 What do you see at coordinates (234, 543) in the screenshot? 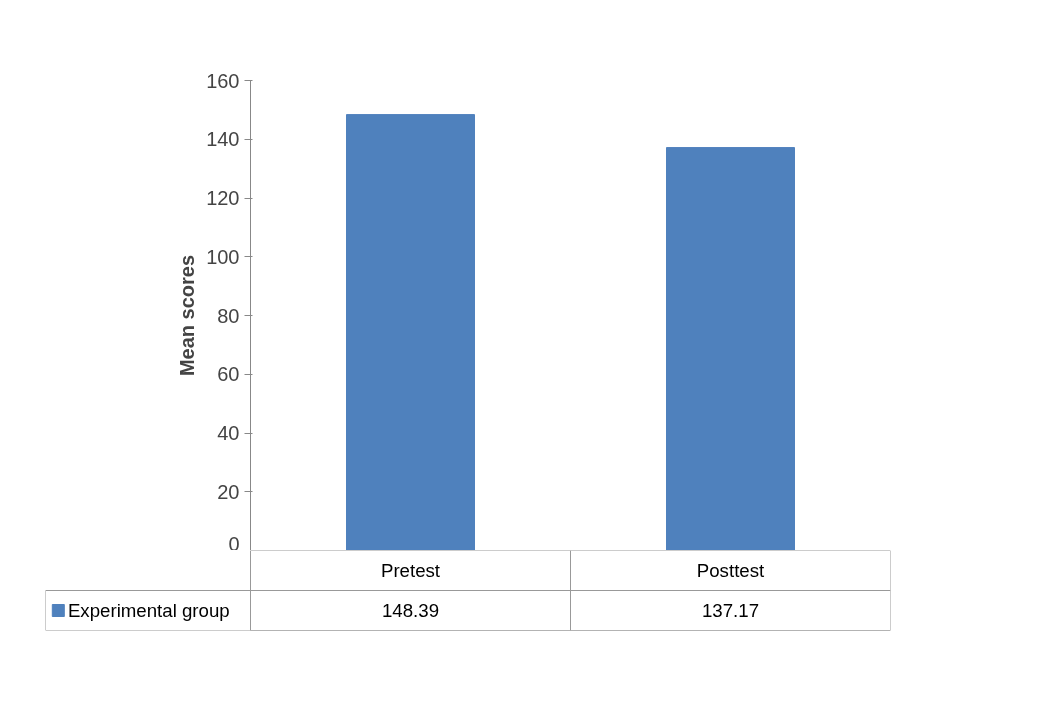
I see `y-tick-label: 0` at bounding box center [234, 543].